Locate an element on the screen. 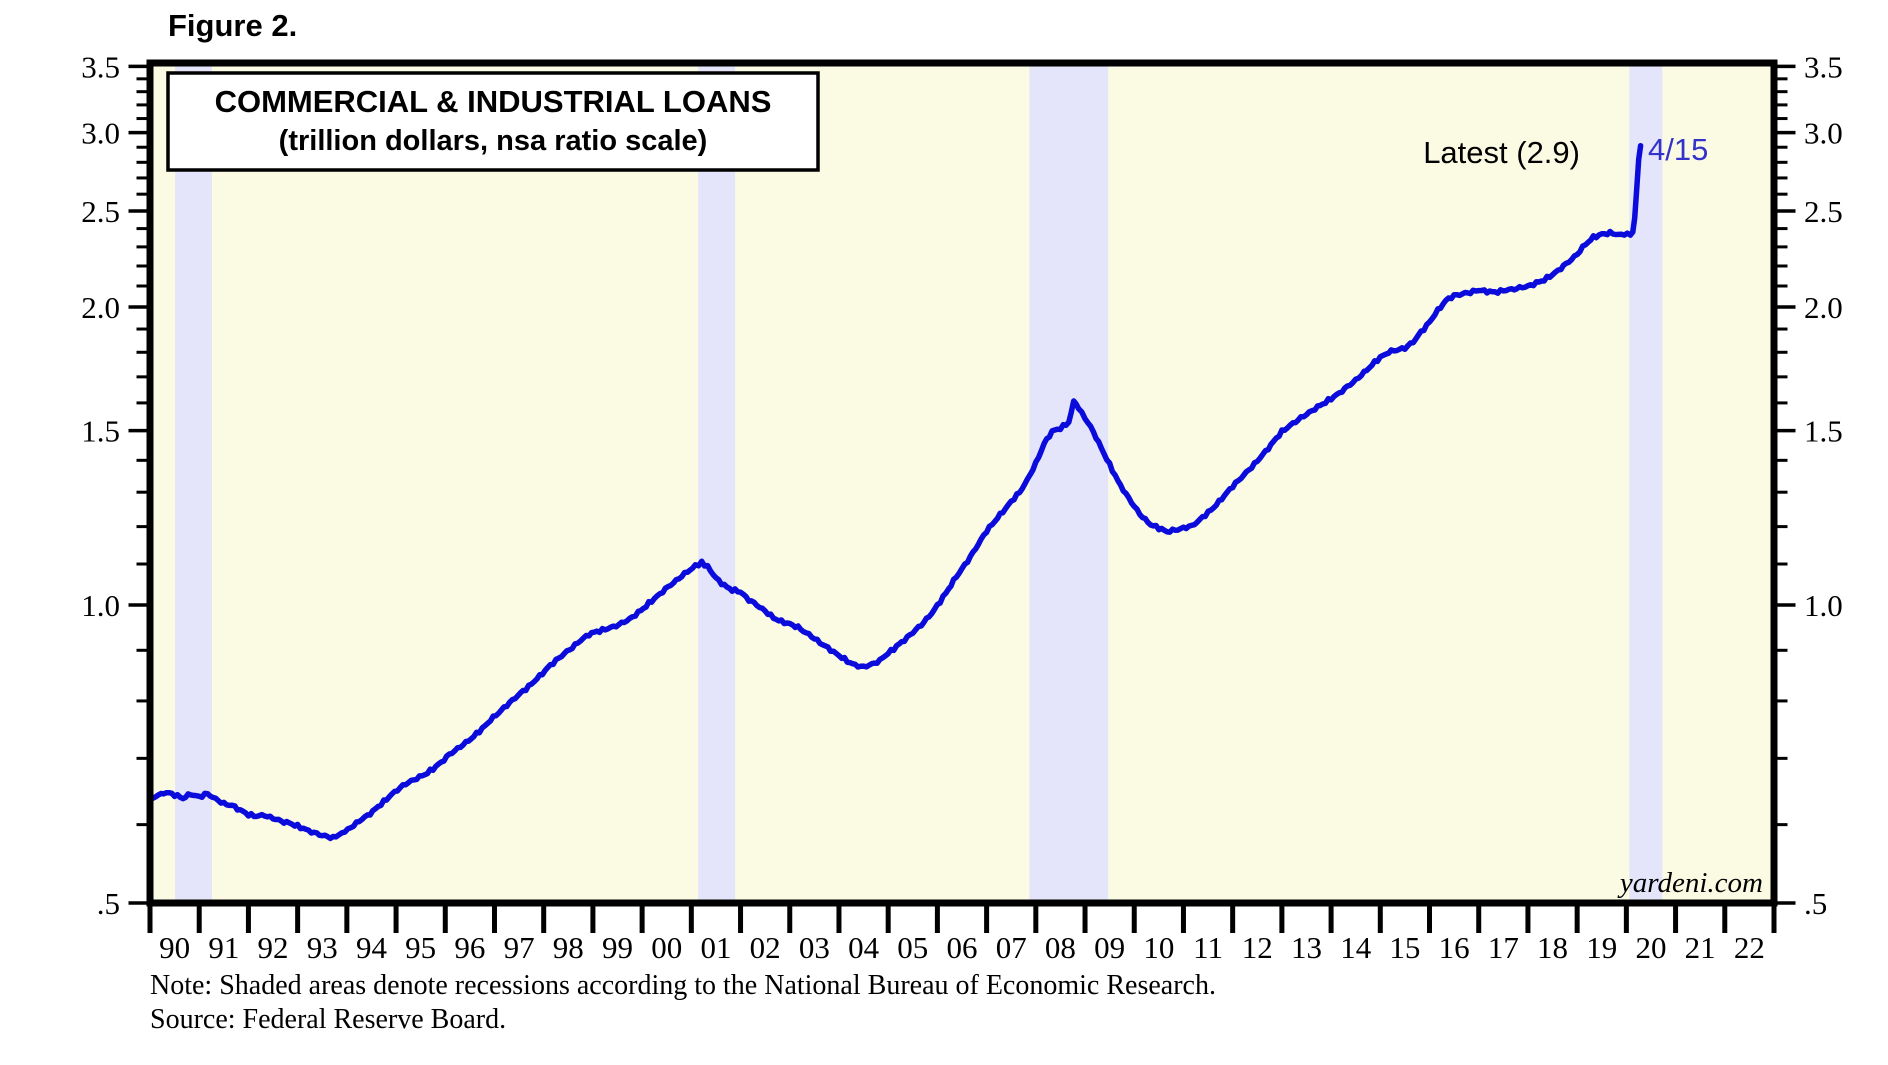  y-axis-label-left: 2.5 is located at coordinates (100, 211).